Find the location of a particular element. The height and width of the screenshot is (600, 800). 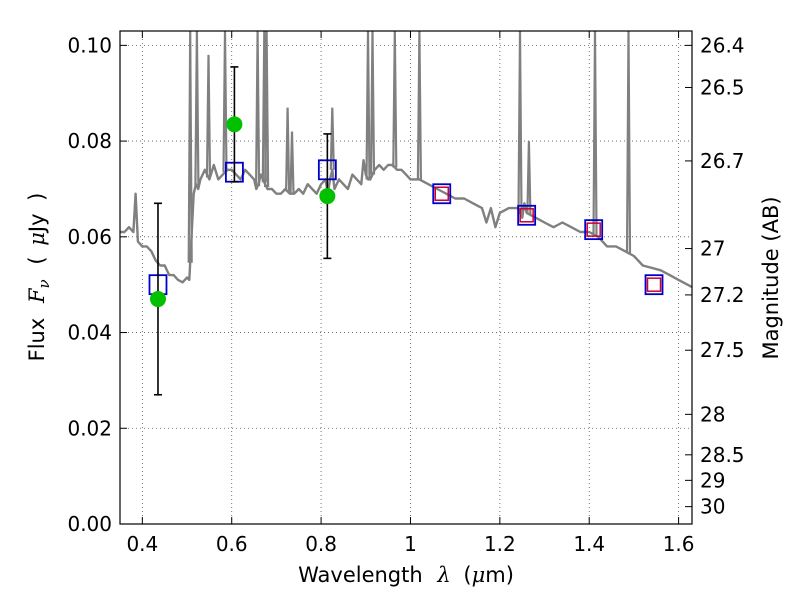

y-axis-ticks: 0.00 0.02 0.04 0.06 0.08 0.10 is located at coordinates (97, 284).